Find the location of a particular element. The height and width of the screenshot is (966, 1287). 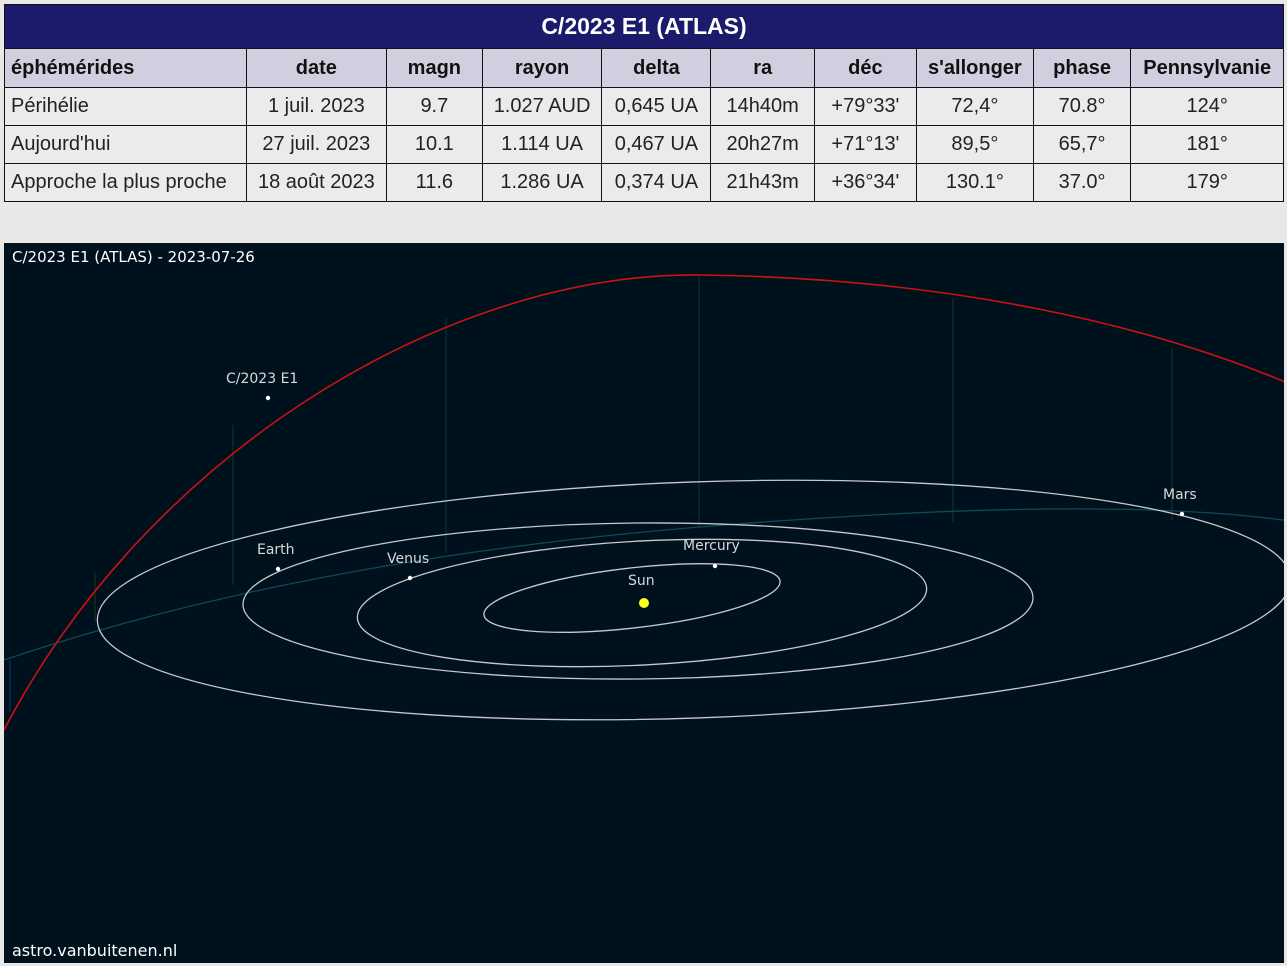

mercury-label: Mercury is located at coordinates (711, 546).